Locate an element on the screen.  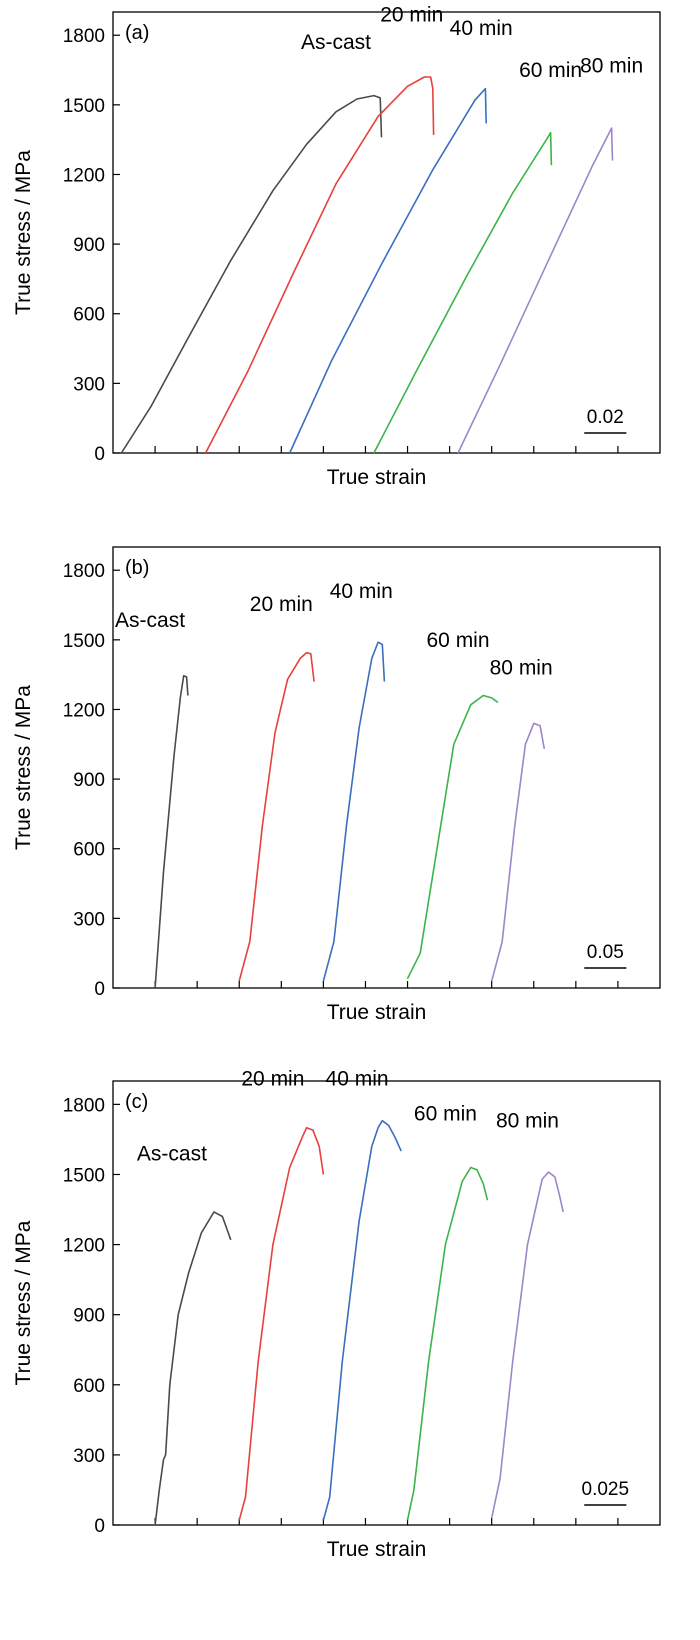
scale-bar-label: 0.02 is located at coordinates (605, 417).